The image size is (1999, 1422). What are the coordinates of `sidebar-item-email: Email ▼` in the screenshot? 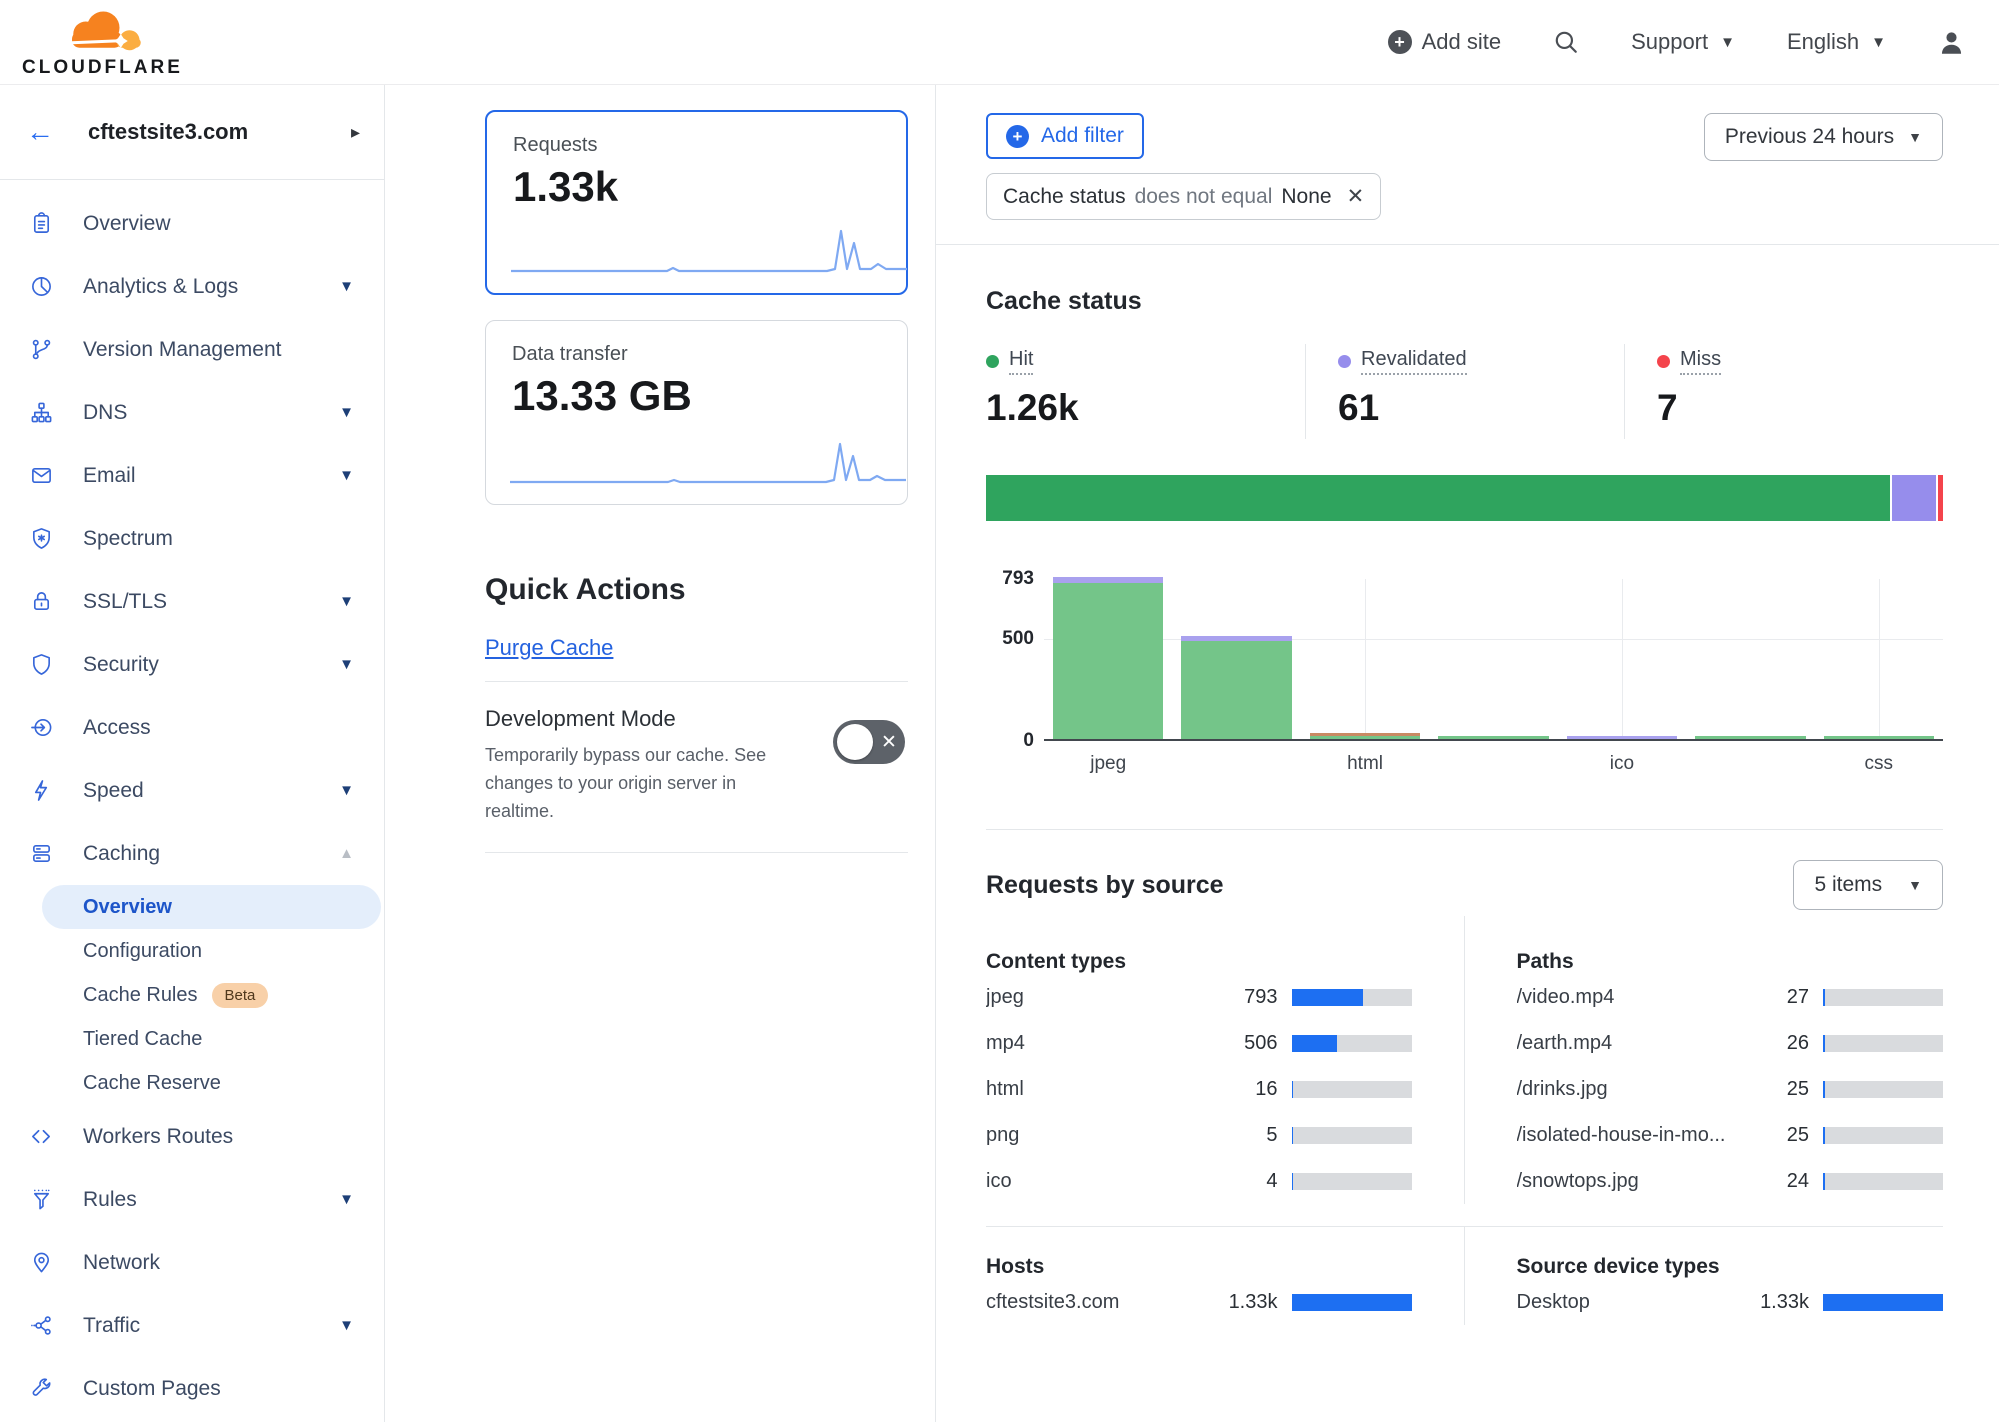 It's located at (192, 475).